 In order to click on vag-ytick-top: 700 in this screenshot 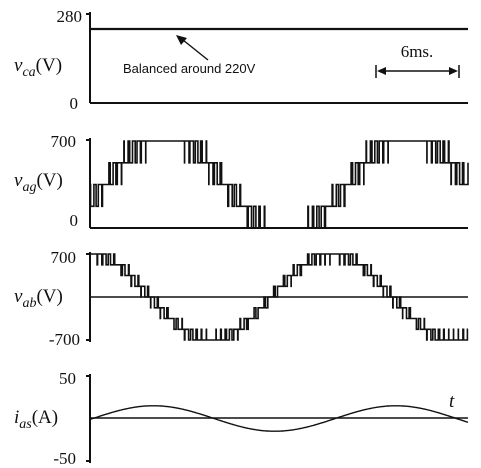, I will do `click(64, 141)`.